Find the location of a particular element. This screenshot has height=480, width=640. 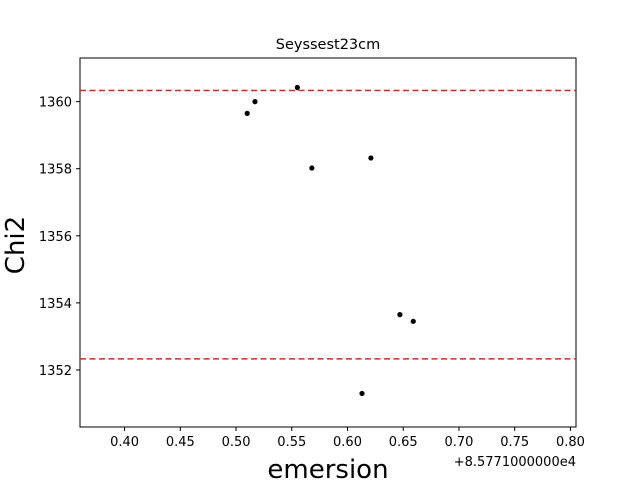

x-tick-label: 0.70 is located at coordinates (458, 442).